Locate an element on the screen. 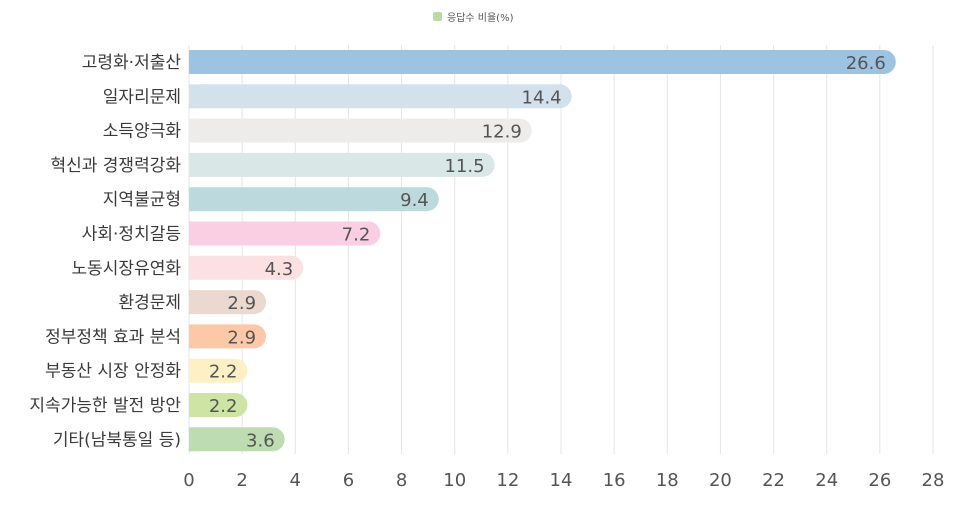 Image resolution: width=965 pixels, height=509 pixels. x-tick-label: 28 is located at coordinates (933, 480).